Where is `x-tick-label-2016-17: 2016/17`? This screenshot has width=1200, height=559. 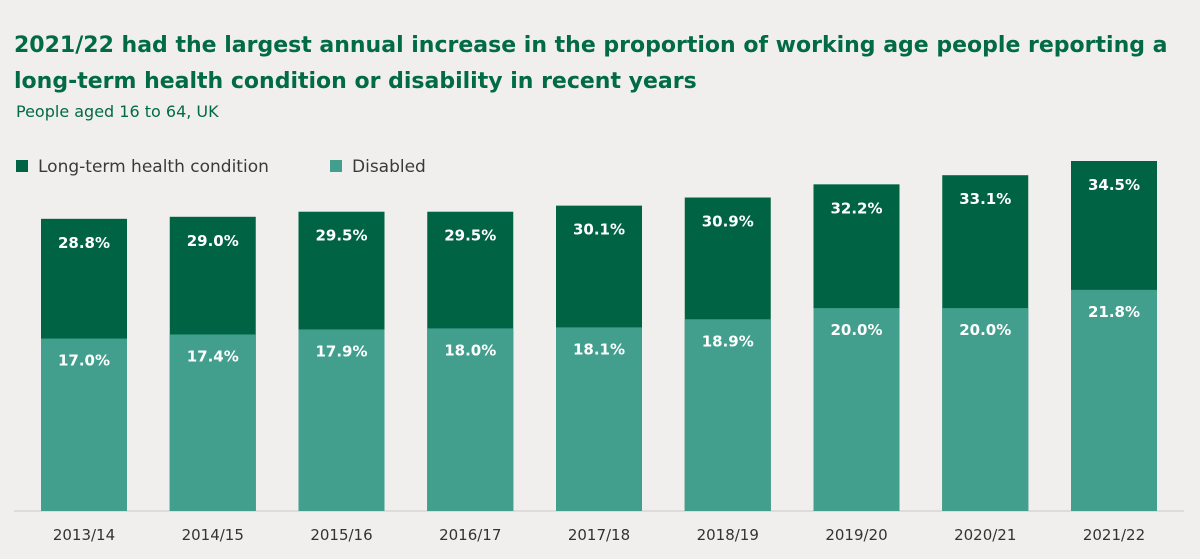 x-tick-label-2016-17: 2016/17 is located at coordinates (470, 535).